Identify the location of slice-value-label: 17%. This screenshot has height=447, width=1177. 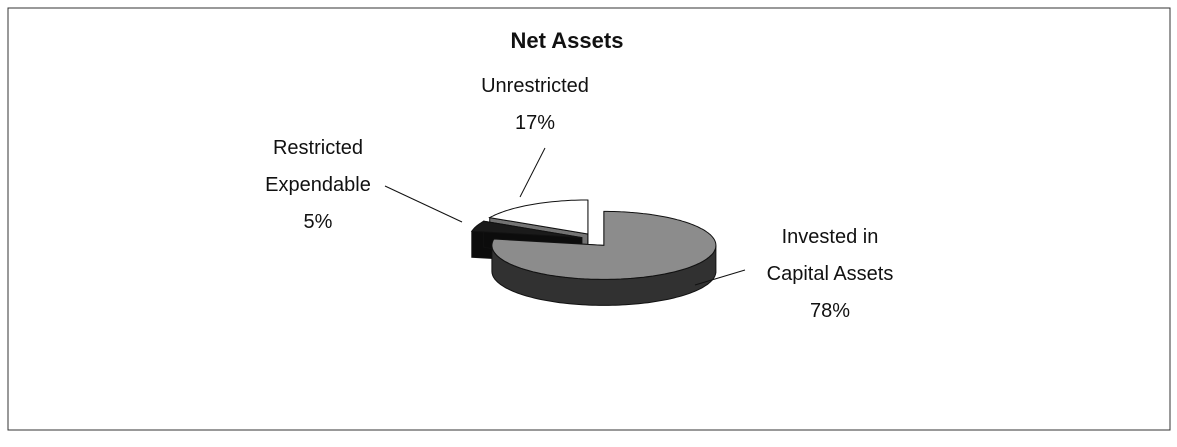
(535, 123).